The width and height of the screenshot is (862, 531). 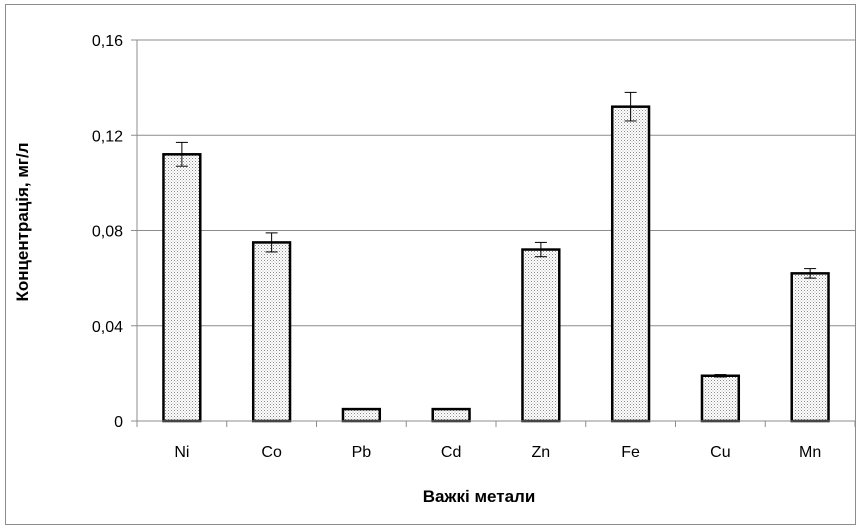 I want to click on y-tick-label: 0, so click(x=118, y=422).